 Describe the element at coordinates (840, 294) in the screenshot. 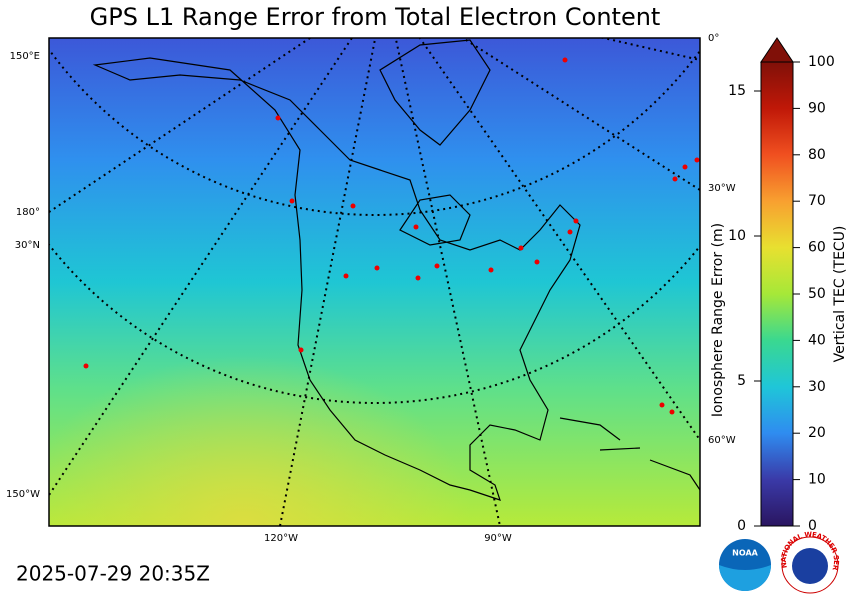

I see `colorbar-label: Vertical TEC (TECU)` at that location.